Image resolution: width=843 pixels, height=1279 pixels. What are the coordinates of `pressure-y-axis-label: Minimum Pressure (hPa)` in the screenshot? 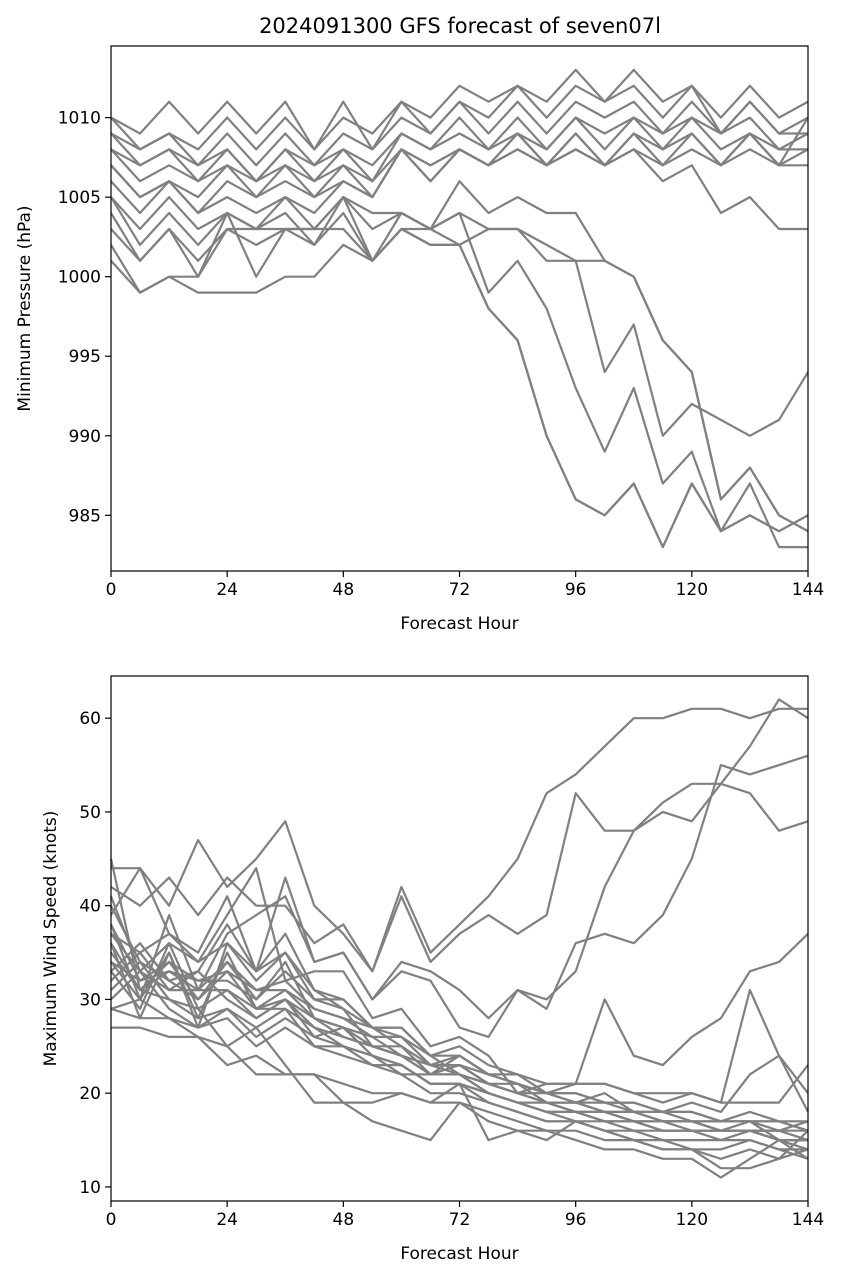 It's located at (25, 308).